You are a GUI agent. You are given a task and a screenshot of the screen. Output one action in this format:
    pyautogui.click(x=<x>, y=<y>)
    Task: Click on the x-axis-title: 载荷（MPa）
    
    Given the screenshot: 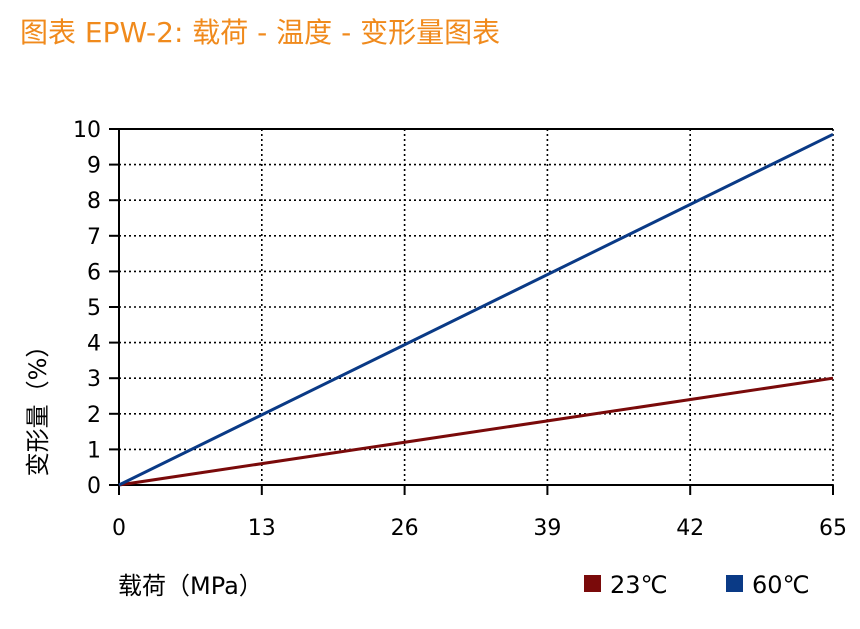 What is the action you would take?
    pyautogui.click(x=190, y=586)
    